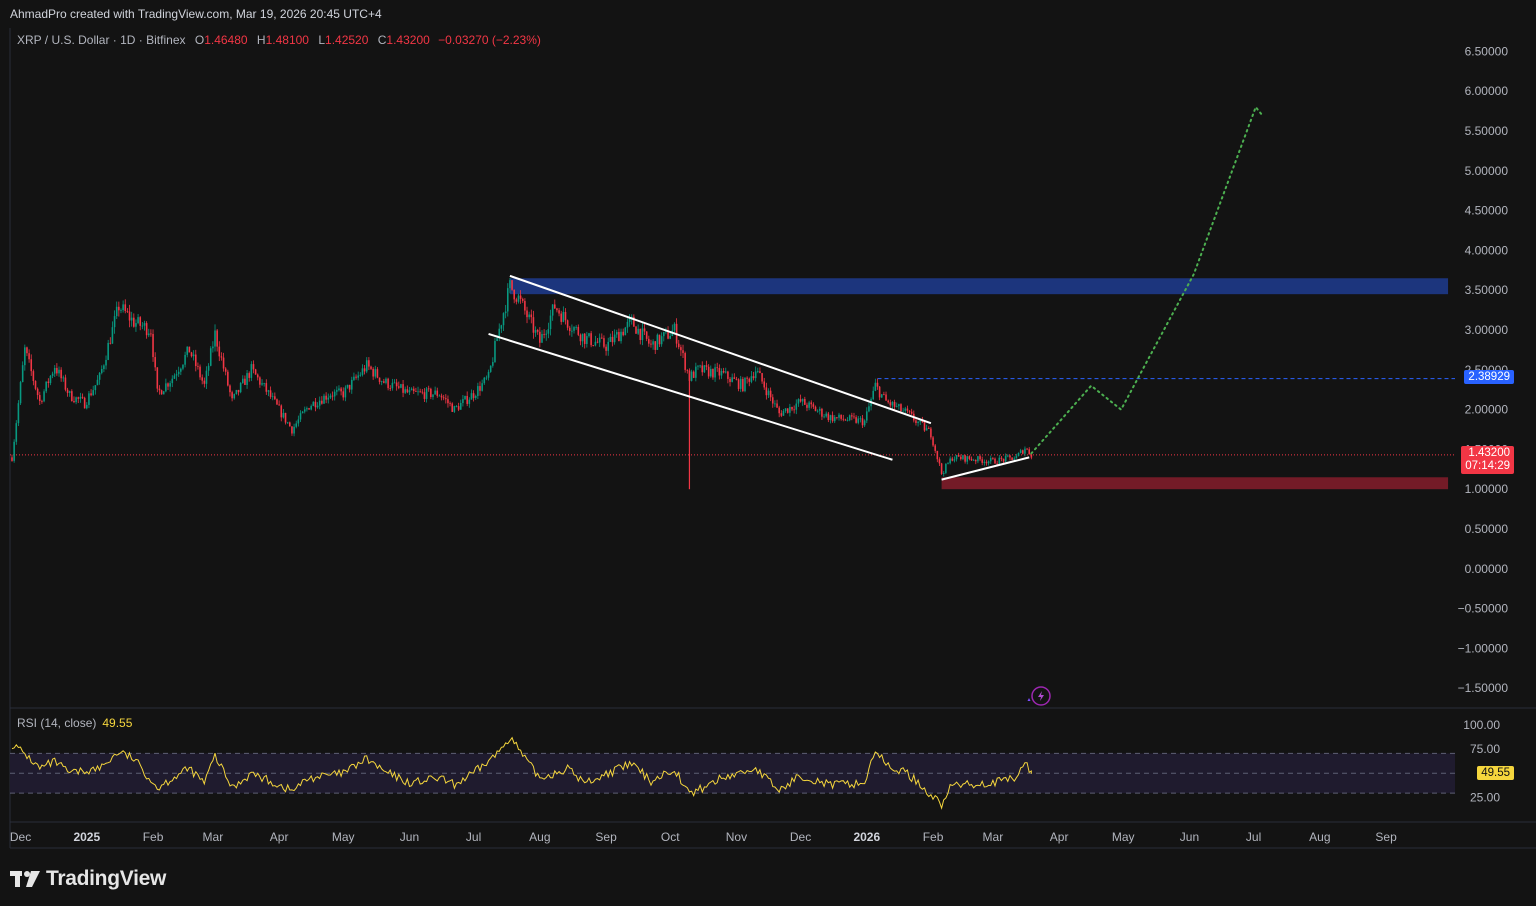 The height and width of the screenshot is (906, 1536). Describe the element at coordinates (1495, 773) in the screenshot. I see `rsi-value-tag: 49.55` at that location.